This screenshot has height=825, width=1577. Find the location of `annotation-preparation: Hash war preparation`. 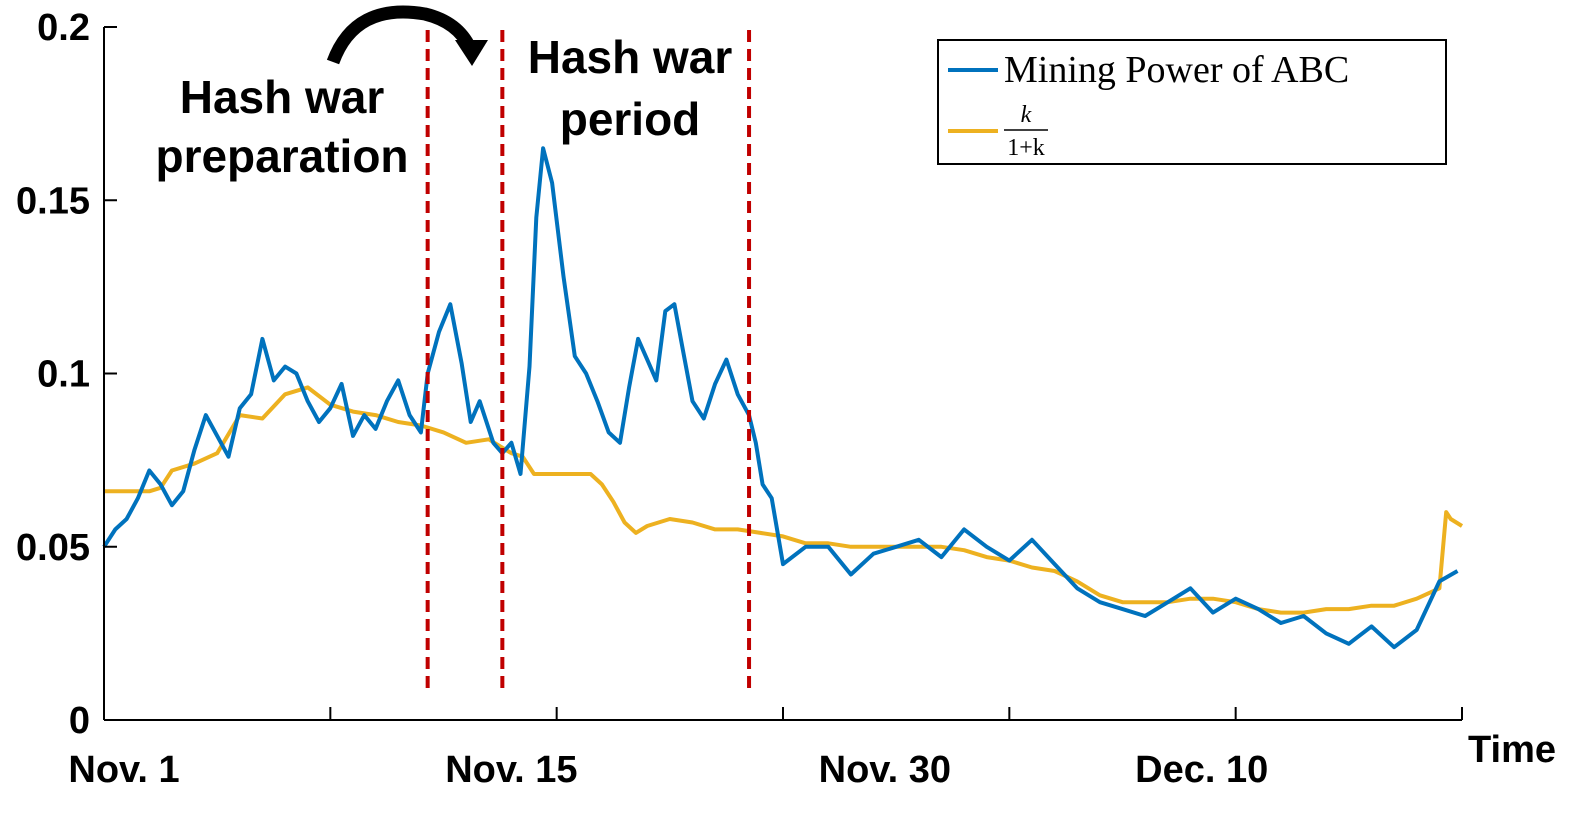

annotation-preparation: Hash war preparation is located at coordinates (281, 126).